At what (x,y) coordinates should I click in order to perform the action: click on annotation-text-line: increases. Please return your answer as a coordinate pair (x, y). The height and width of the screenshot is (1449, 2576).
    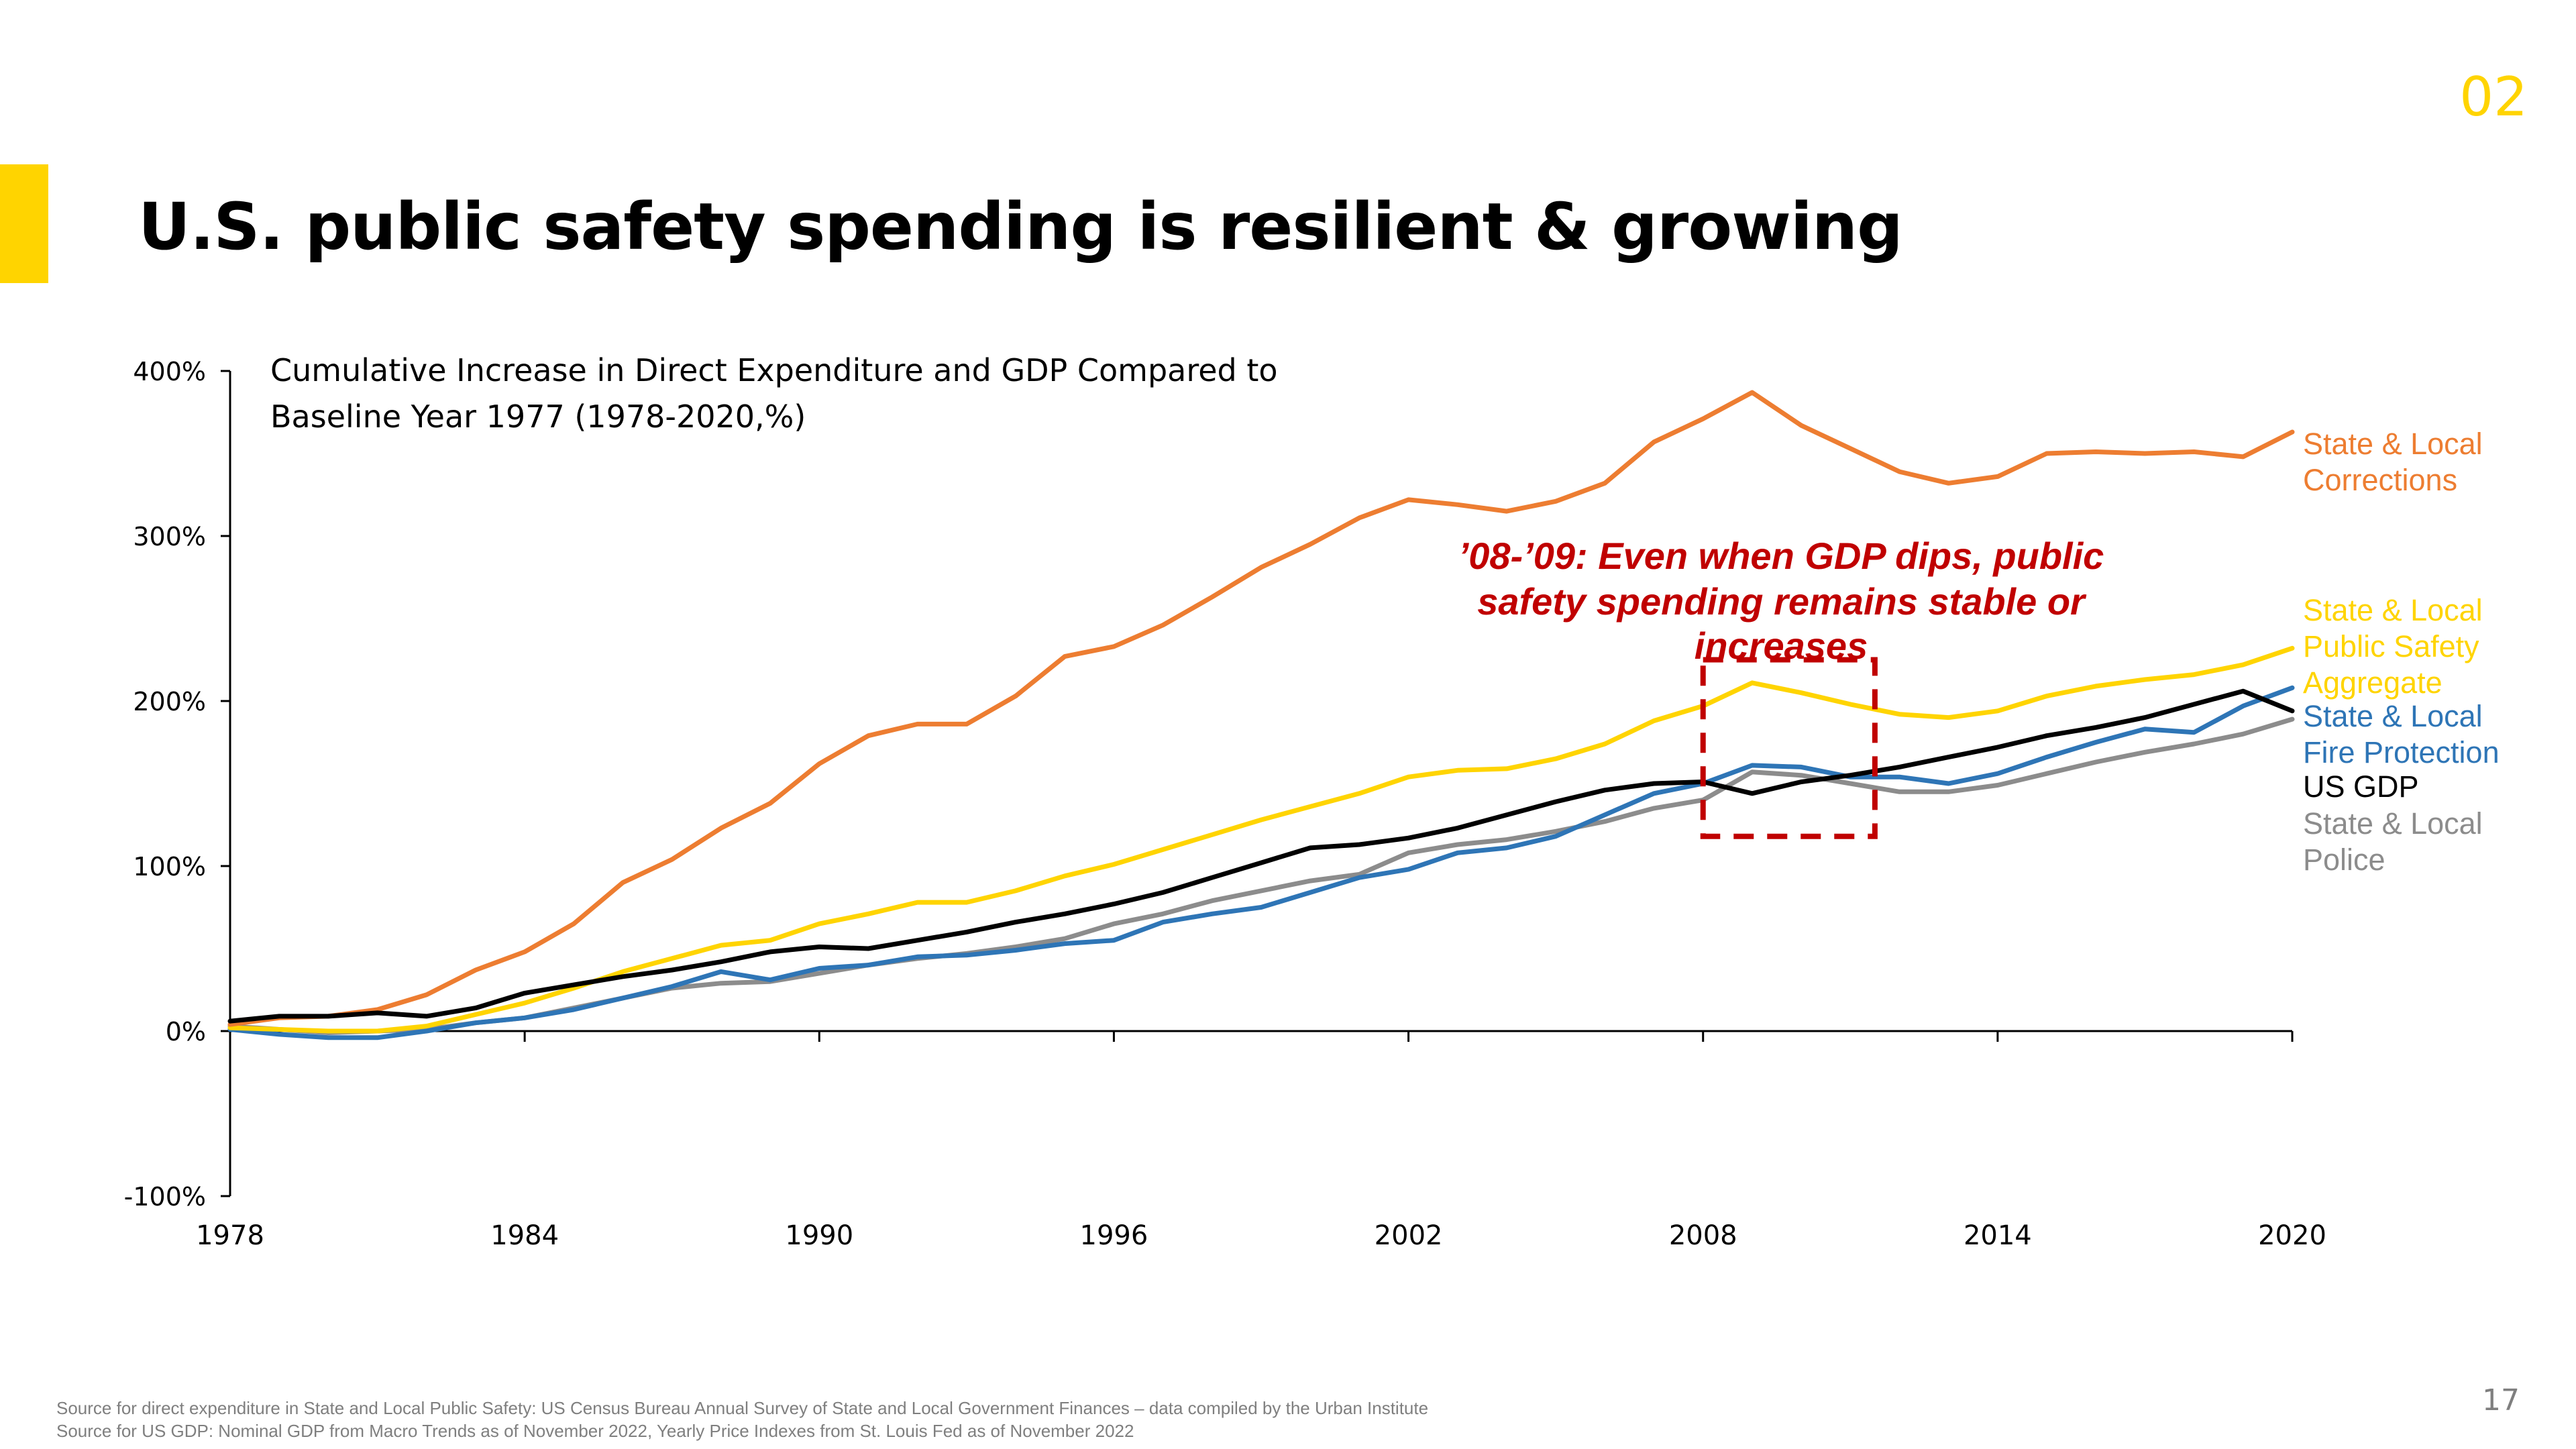
    Looking at the image, I should click on (1781, 646).